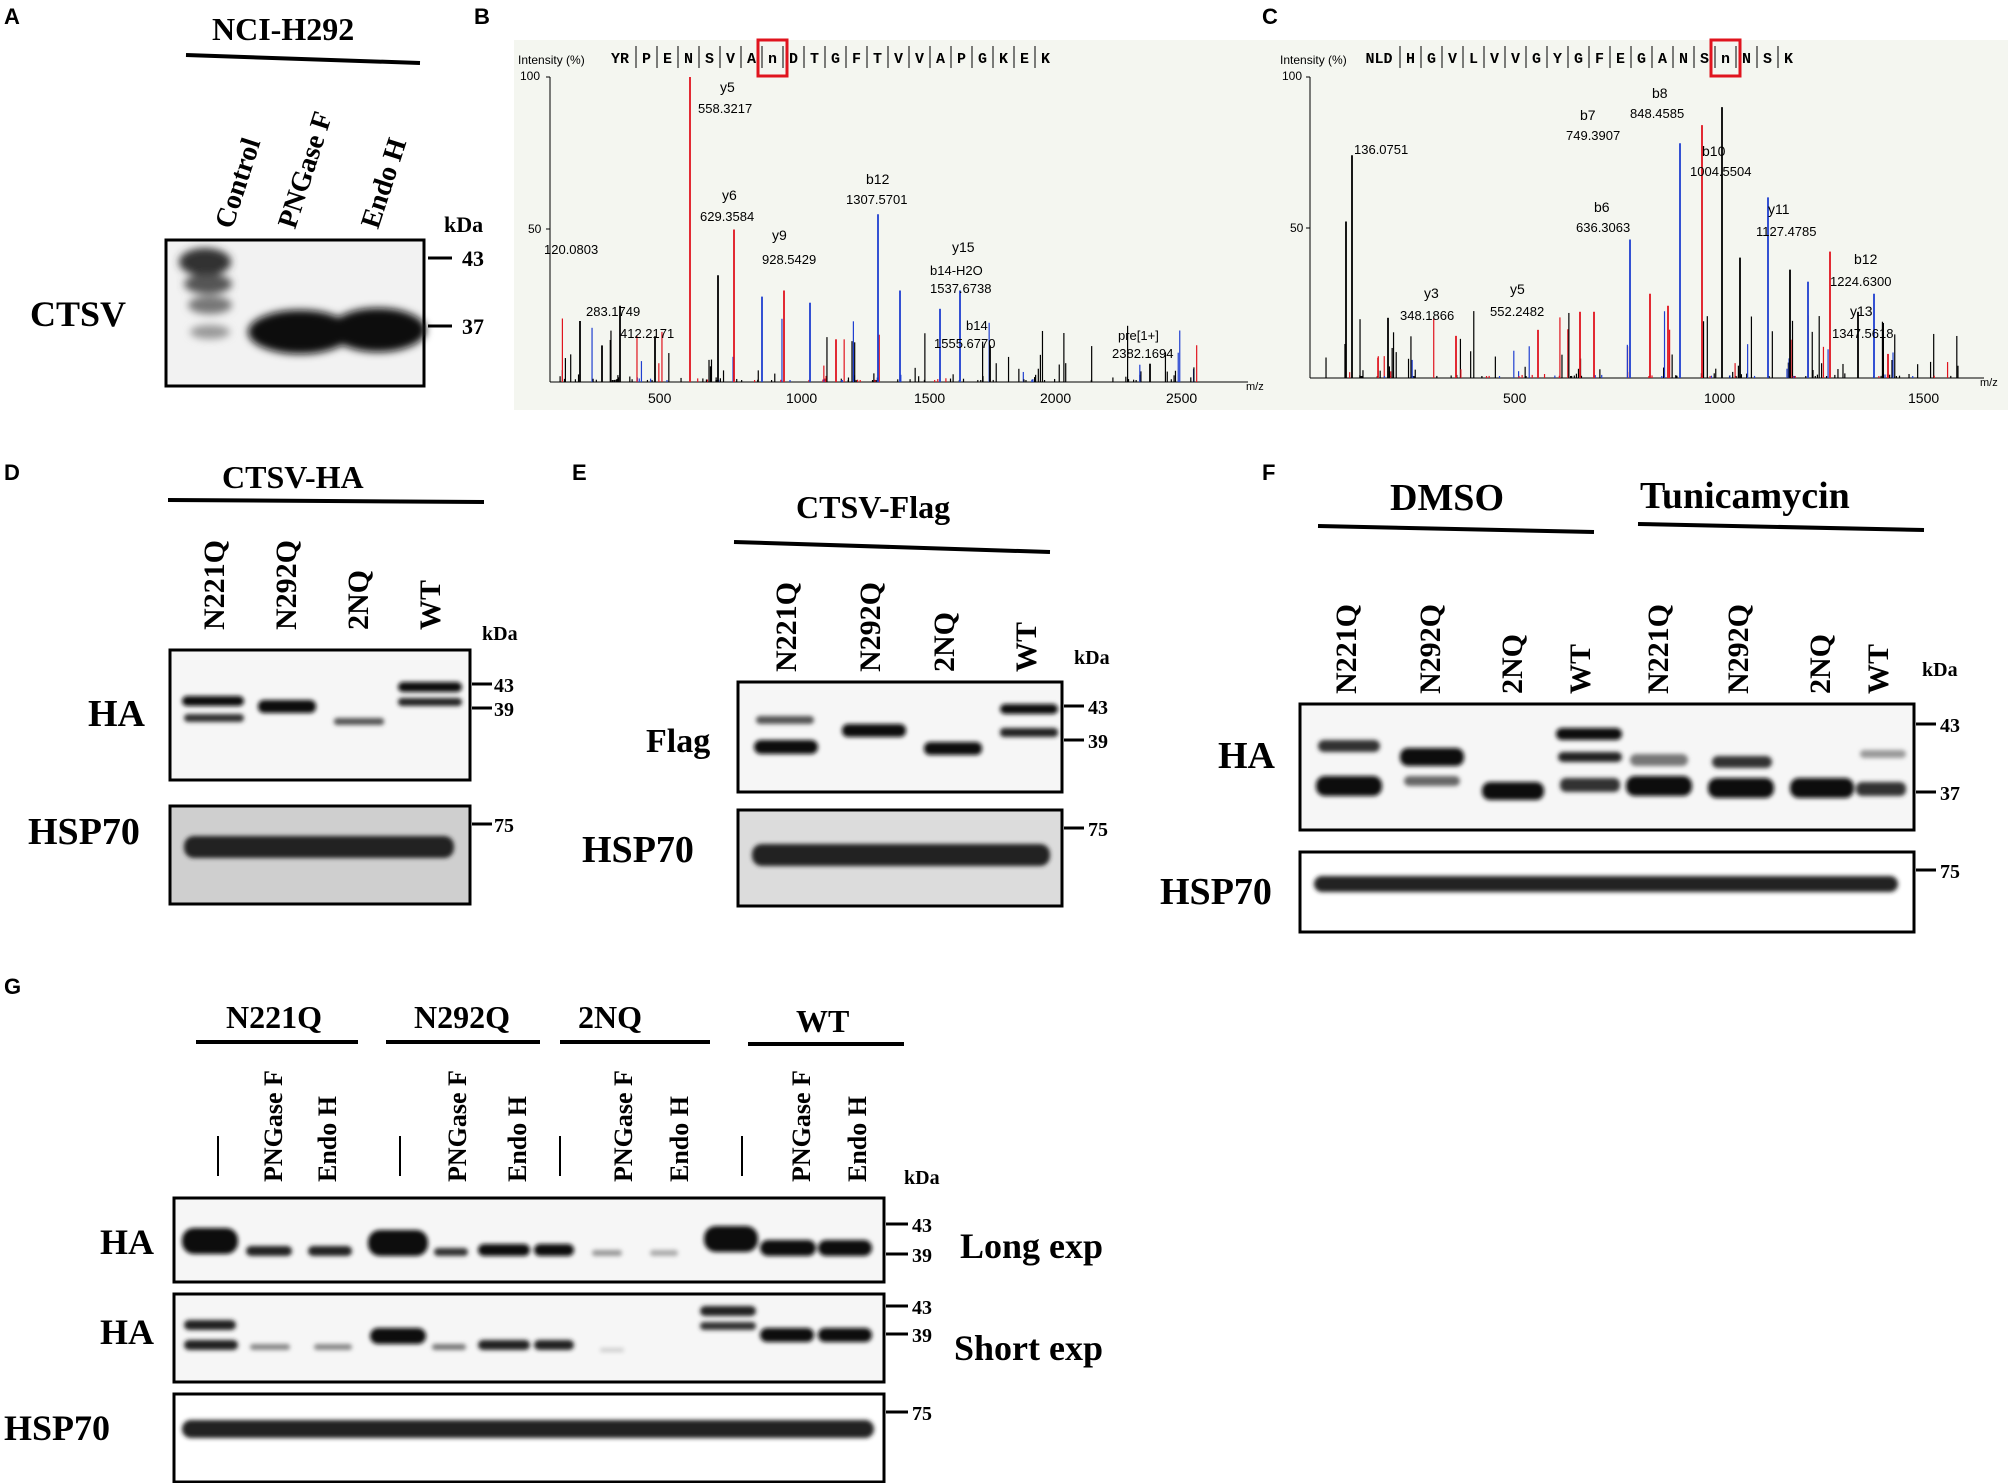 The width and height of the screenshot is (2008, 1483). What do you see at coordinates (1216, 892) in the screenshot?
I see `panel-f-row-hsp70: HSP70` at bounding box center [1216, 892].